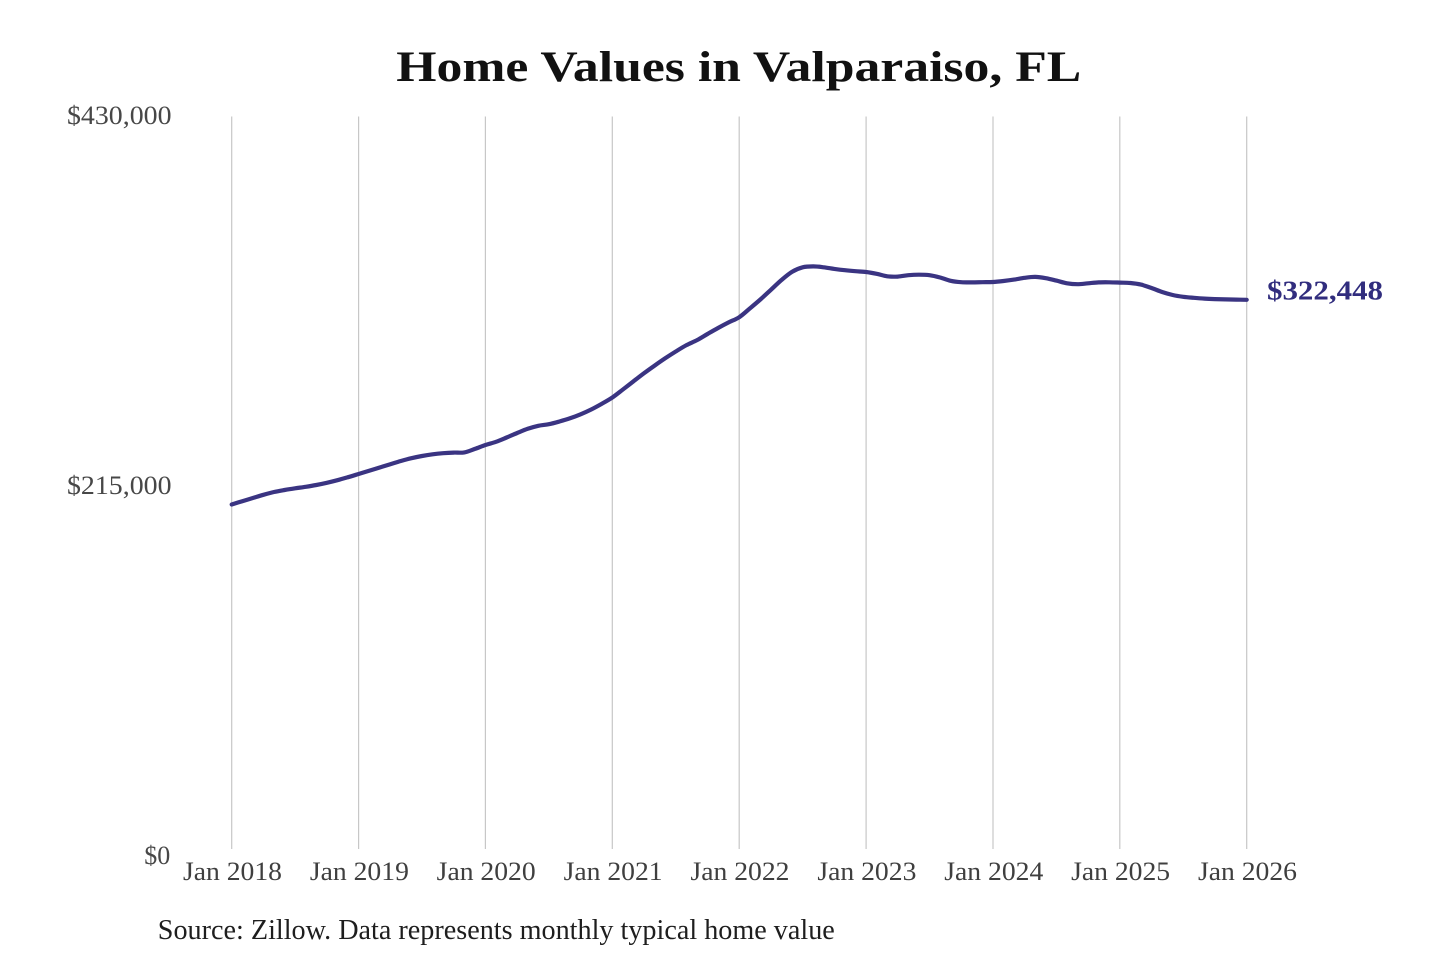 This screenshot has width=1440, height=960. What do you see at coordinates (740, 871) in the screenshot?
I see `svg-text: Jan 2022` at bounding box center [740, 871].